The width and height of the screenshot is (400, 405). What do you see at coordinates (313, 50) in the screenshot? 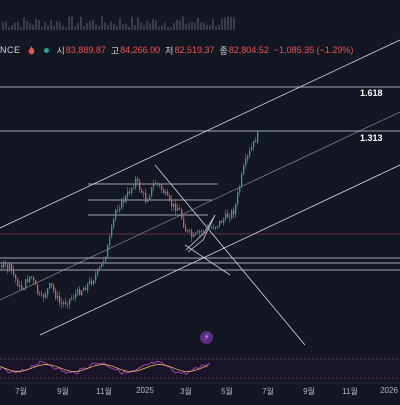
I see `change-value: −1,085.35 (−1.29%)` at bounding box center [313, 50].